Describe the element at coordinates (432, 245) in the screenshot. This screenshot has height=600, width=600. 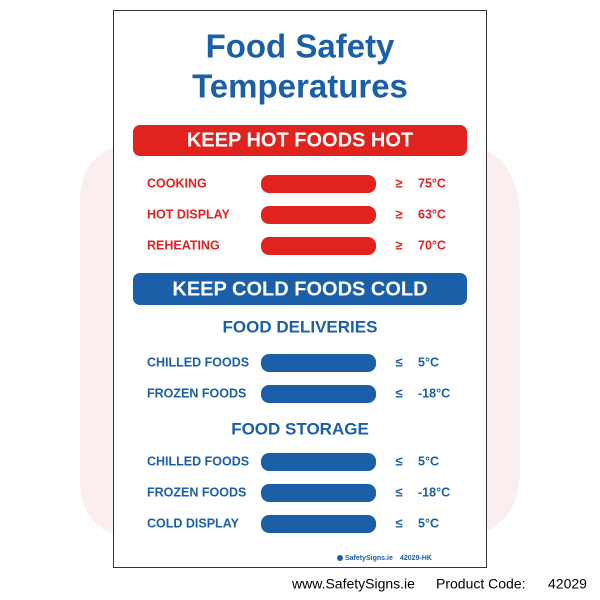
I see `row-temp: 70°C` at that location.